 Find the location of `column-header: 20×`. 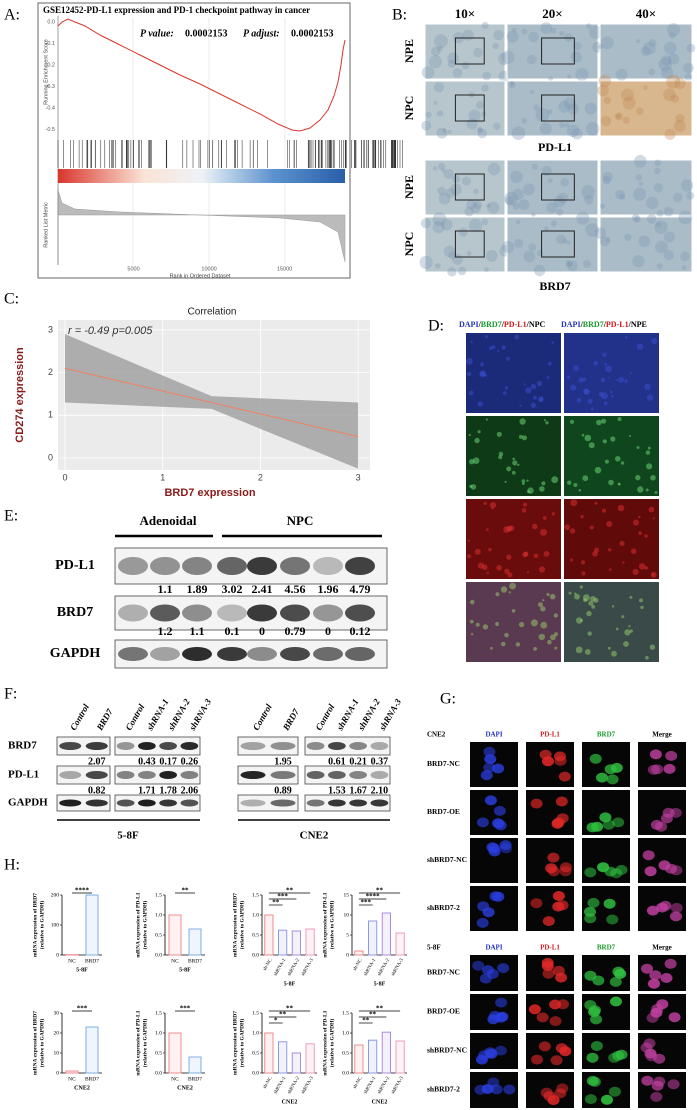

column-header: 20× is located at coordinates (552, 13).